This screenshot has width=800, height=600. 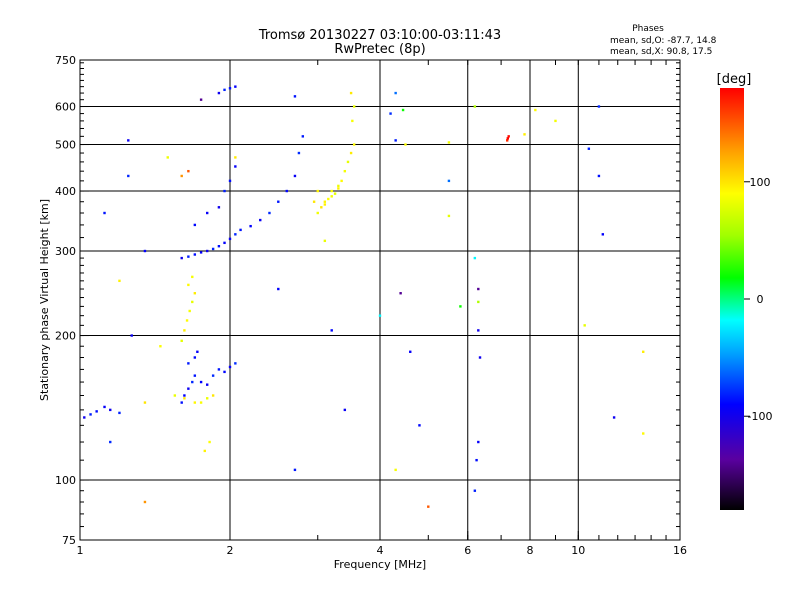 I want to click on stats-line-x: mean, sd,X: 90.8, 17.5, so click(x=661, y=52).